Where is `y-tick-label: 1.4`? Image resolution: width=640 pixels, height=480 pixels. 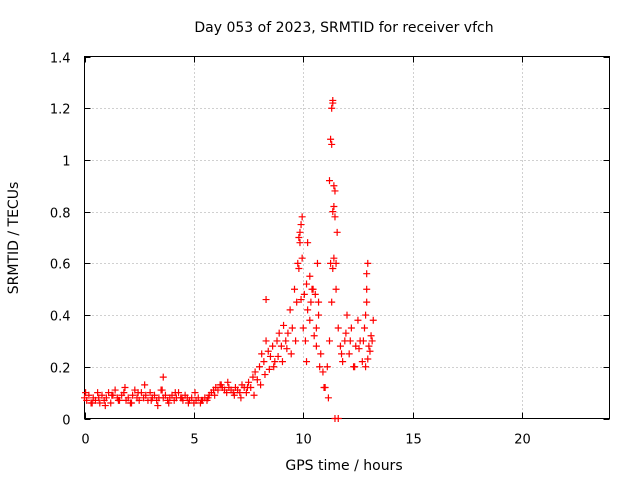 y-tick-label: 1.4 is located at coordinates (60, 59).